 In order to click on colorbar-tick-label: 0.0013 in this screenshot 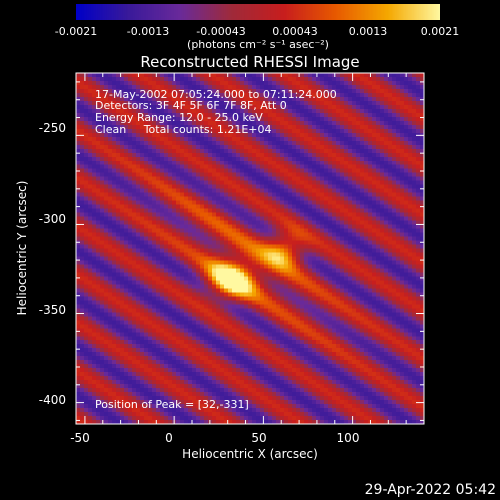, I will do `click(368, 31)`.